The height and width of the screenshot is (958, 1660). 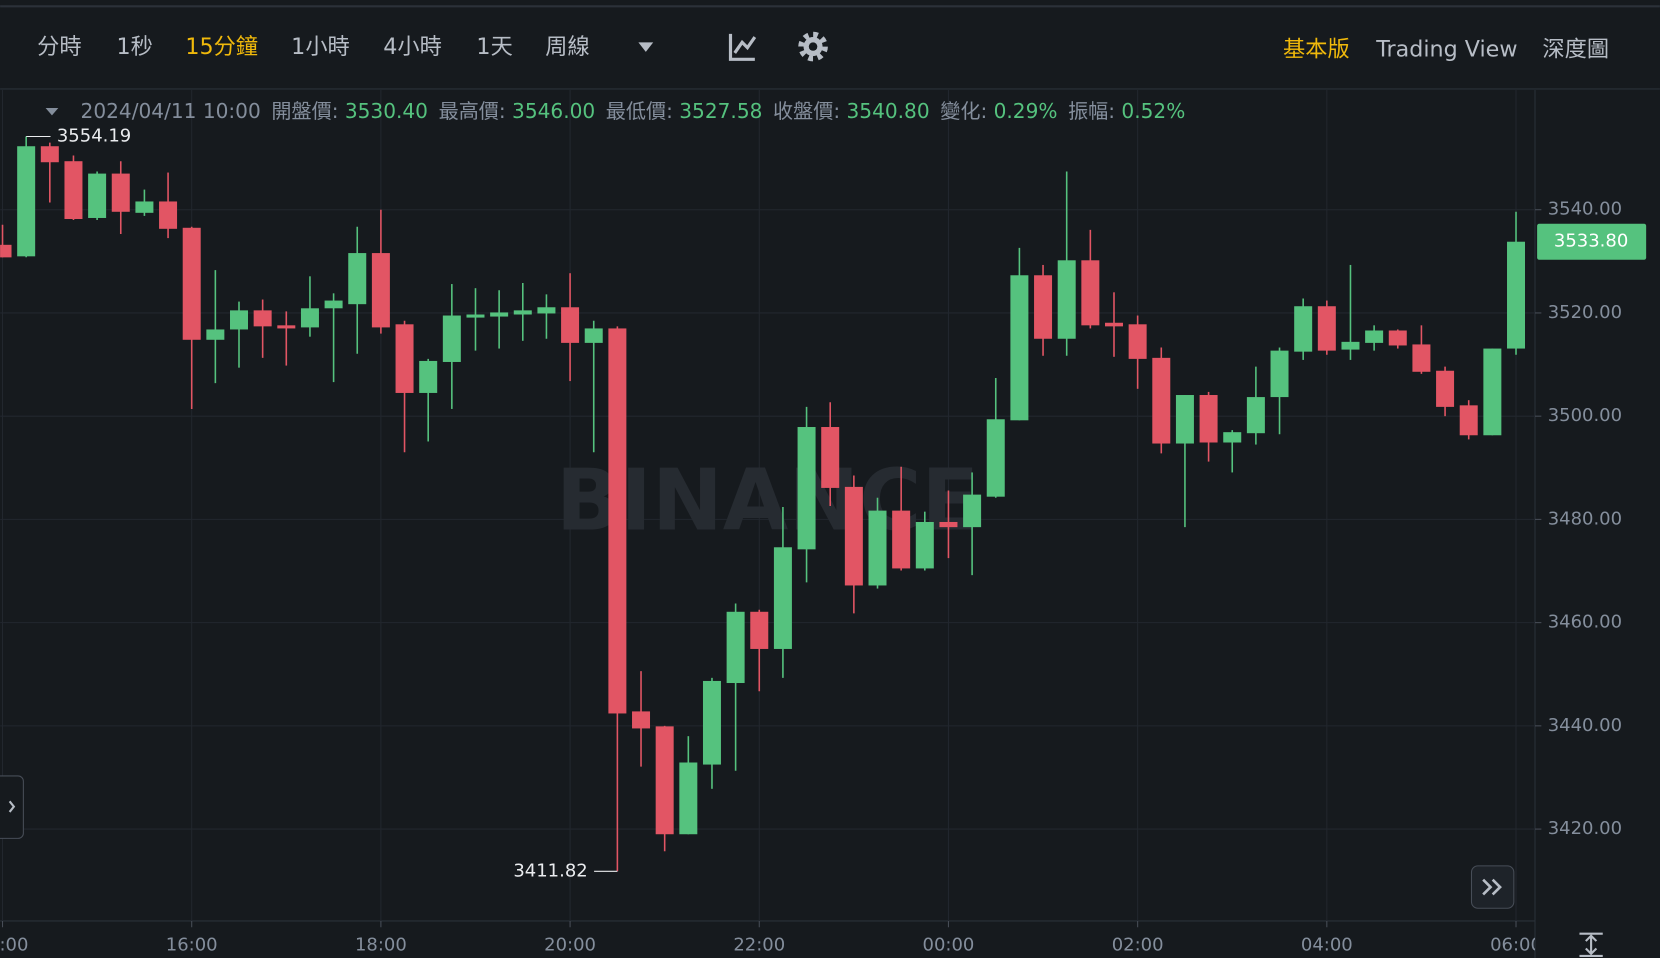 I want to click on interval-tab: 1小時, so click(x=320, y=47).